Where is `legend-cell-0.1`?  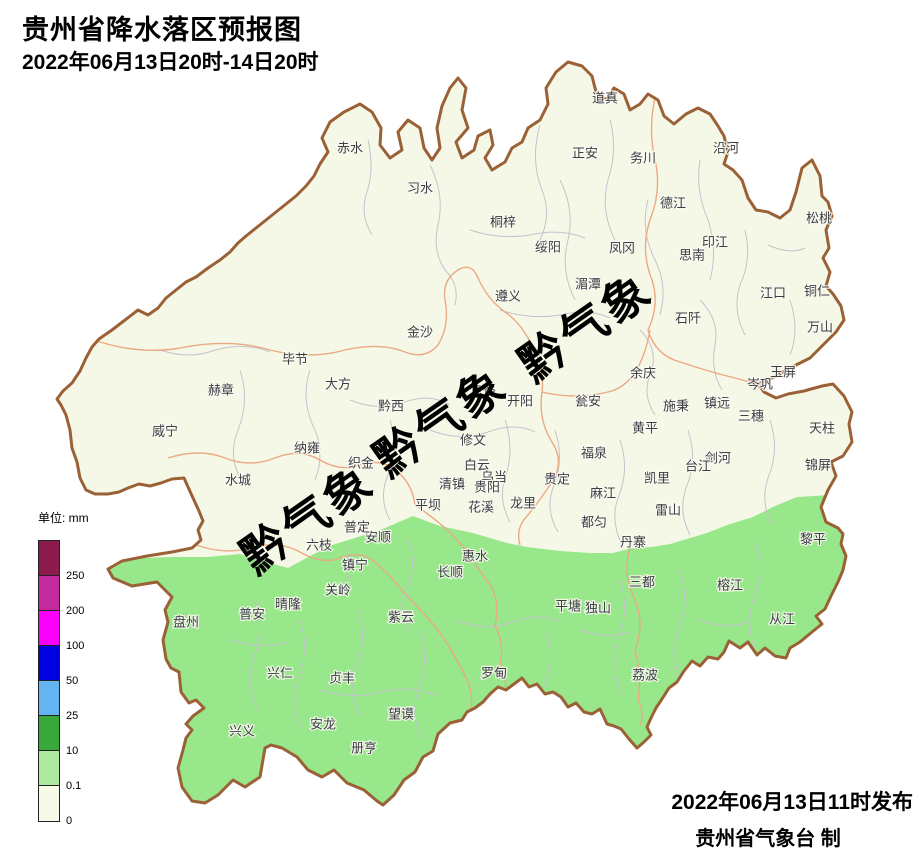 legend-cell-0.1 is located at coordinates (49, 768).